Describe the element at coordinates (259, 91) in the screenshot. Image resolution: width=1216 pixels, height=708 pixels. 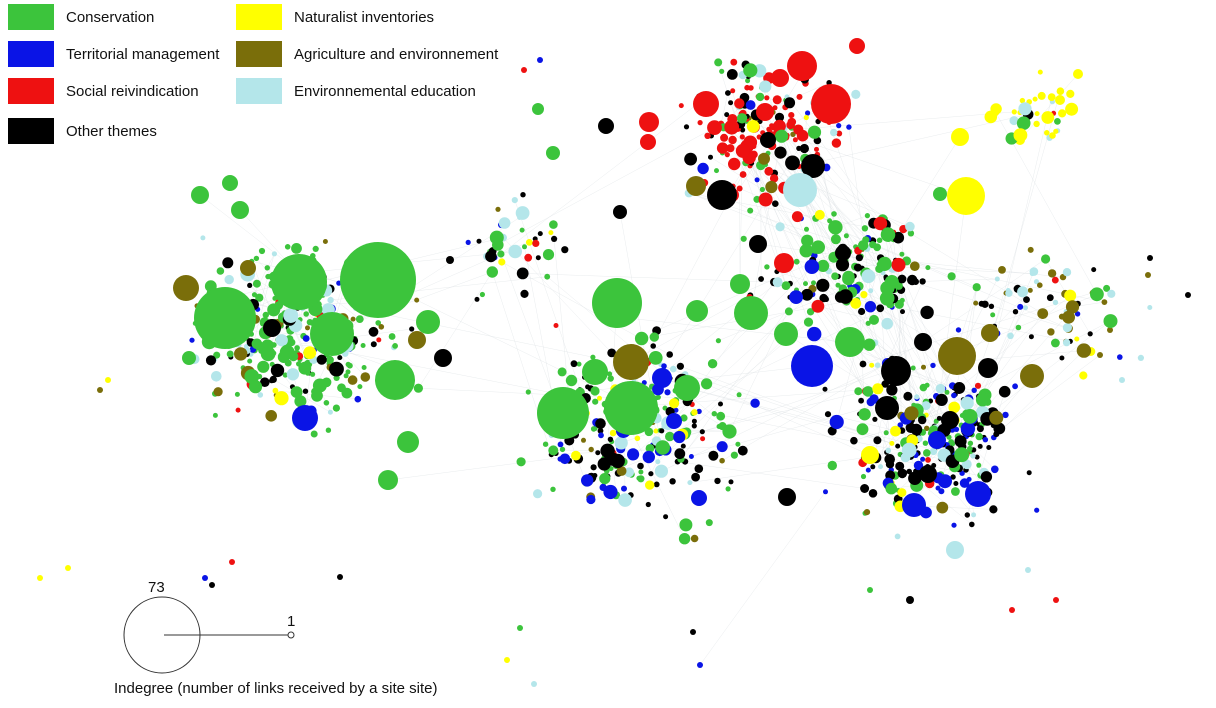
I see `legend-swatch` at that location.